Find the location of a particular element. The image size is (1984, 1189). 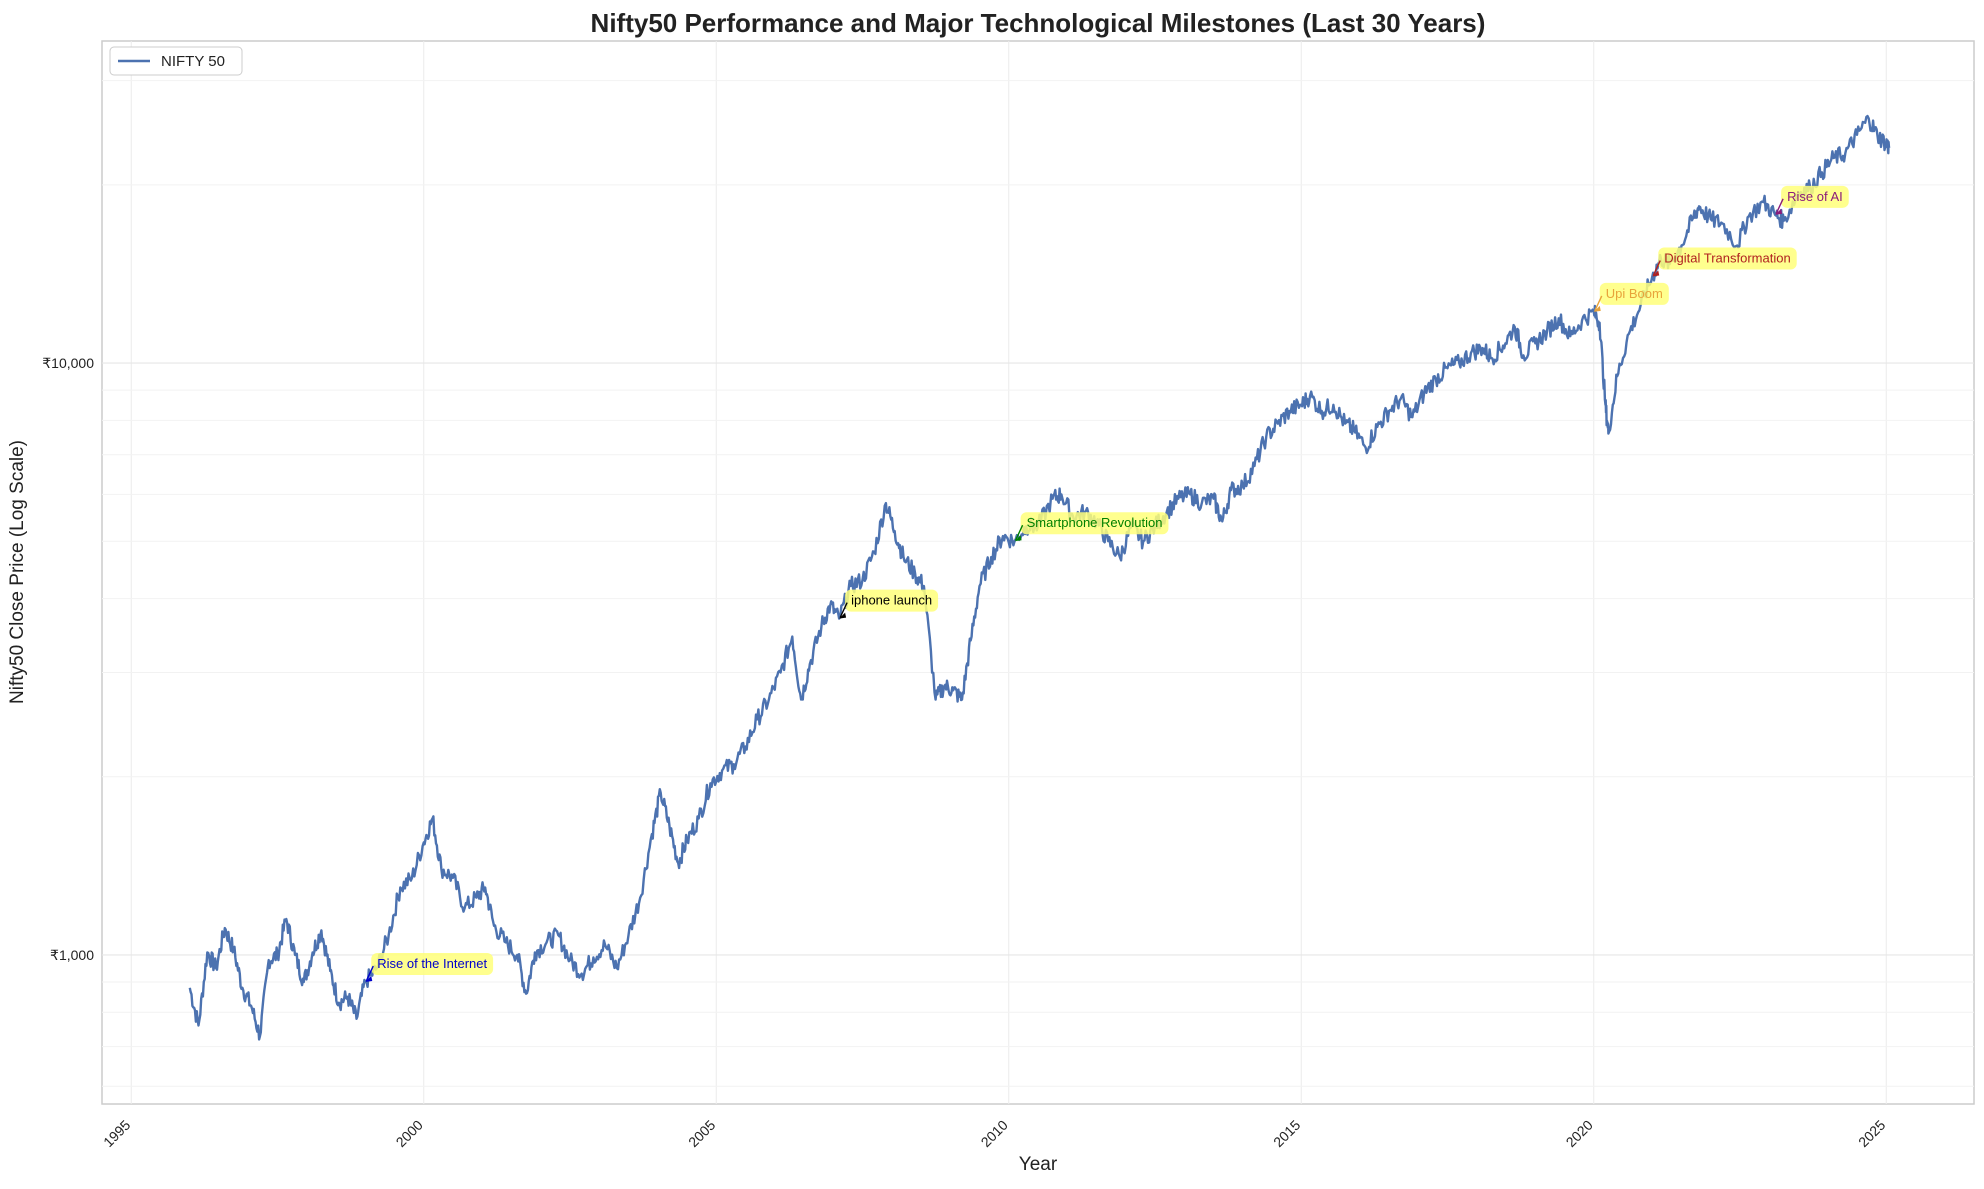

legend-label: NIFTY 50 is located at coordinates (193, 61).